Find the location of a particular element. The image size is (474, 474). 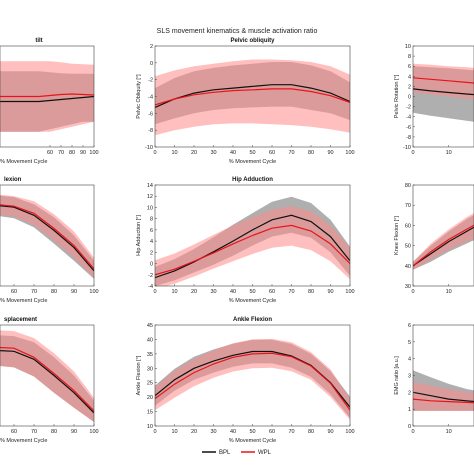

panel-knee-displacement: 60 70 80 90 100 splacement % Movement Cycle is located at coordinates (49, 380).